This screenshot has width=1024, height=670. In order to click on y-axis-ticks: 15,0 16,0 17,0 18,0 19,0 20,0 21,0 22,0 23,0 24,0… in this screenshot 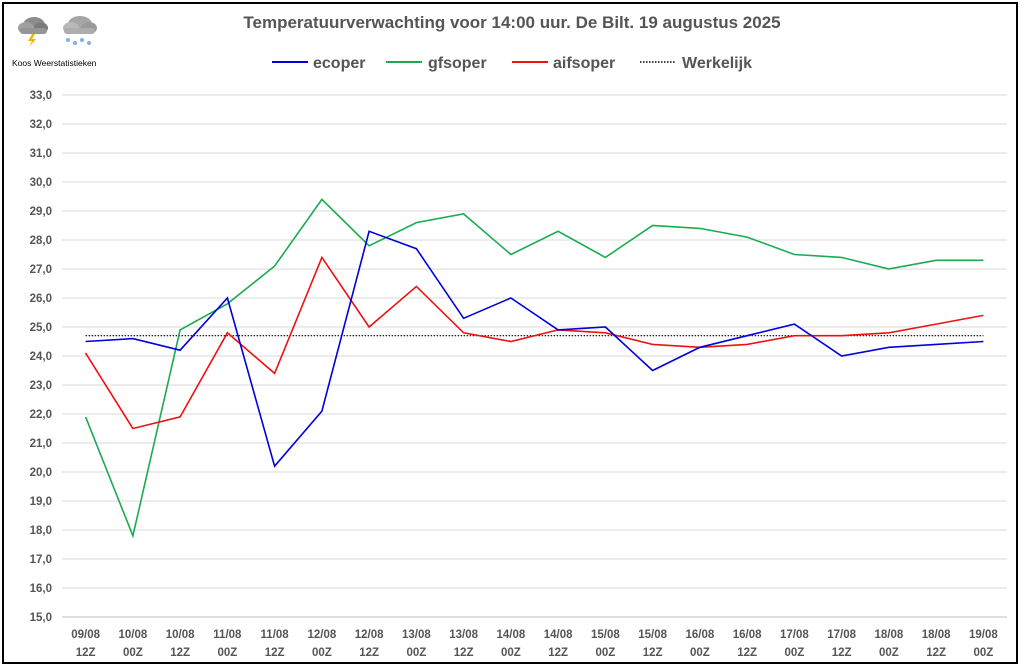, I will do `click(41, 357)`.